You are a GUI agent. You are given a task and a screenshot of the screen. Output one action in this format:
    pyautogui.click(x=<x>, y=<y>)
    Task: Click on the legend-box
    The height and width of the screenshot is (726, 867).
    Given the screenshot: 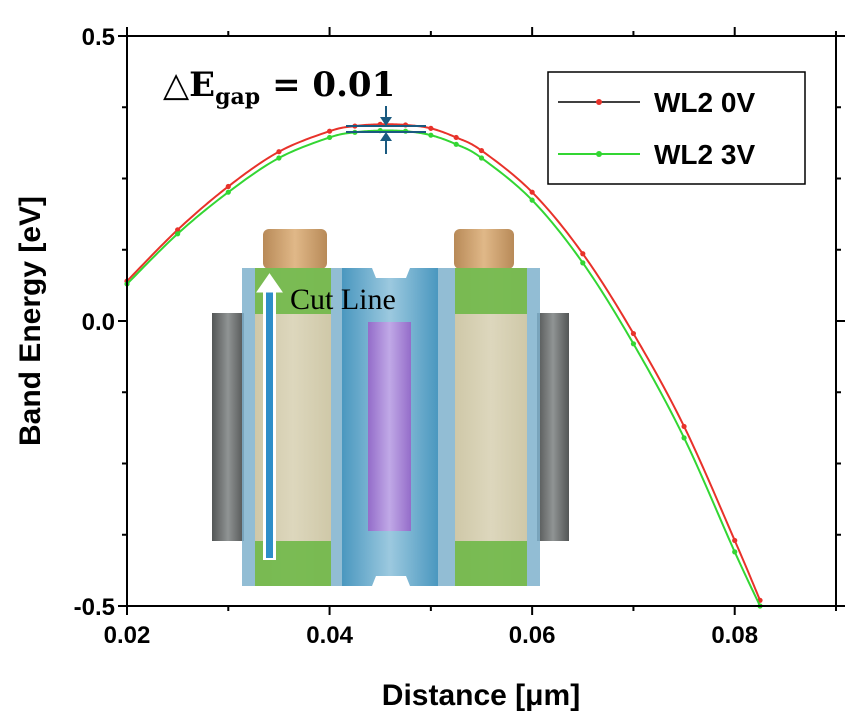 What is the action you would take?
    pyautogui.click(x=676, y=128)
    